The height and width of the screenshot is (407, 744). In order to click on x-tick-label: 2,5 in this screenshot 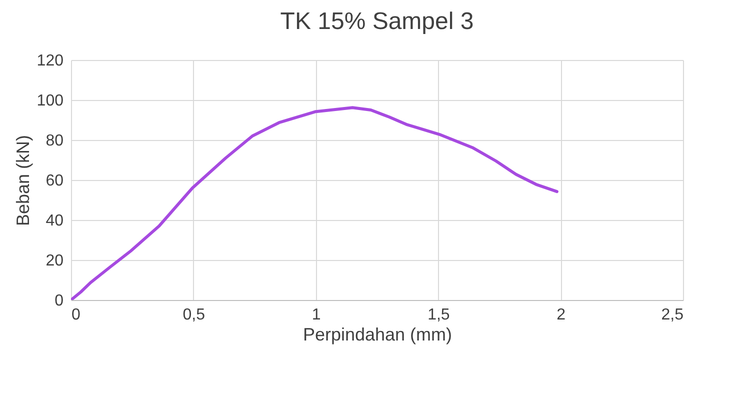, I will do `click(672, 315)`.